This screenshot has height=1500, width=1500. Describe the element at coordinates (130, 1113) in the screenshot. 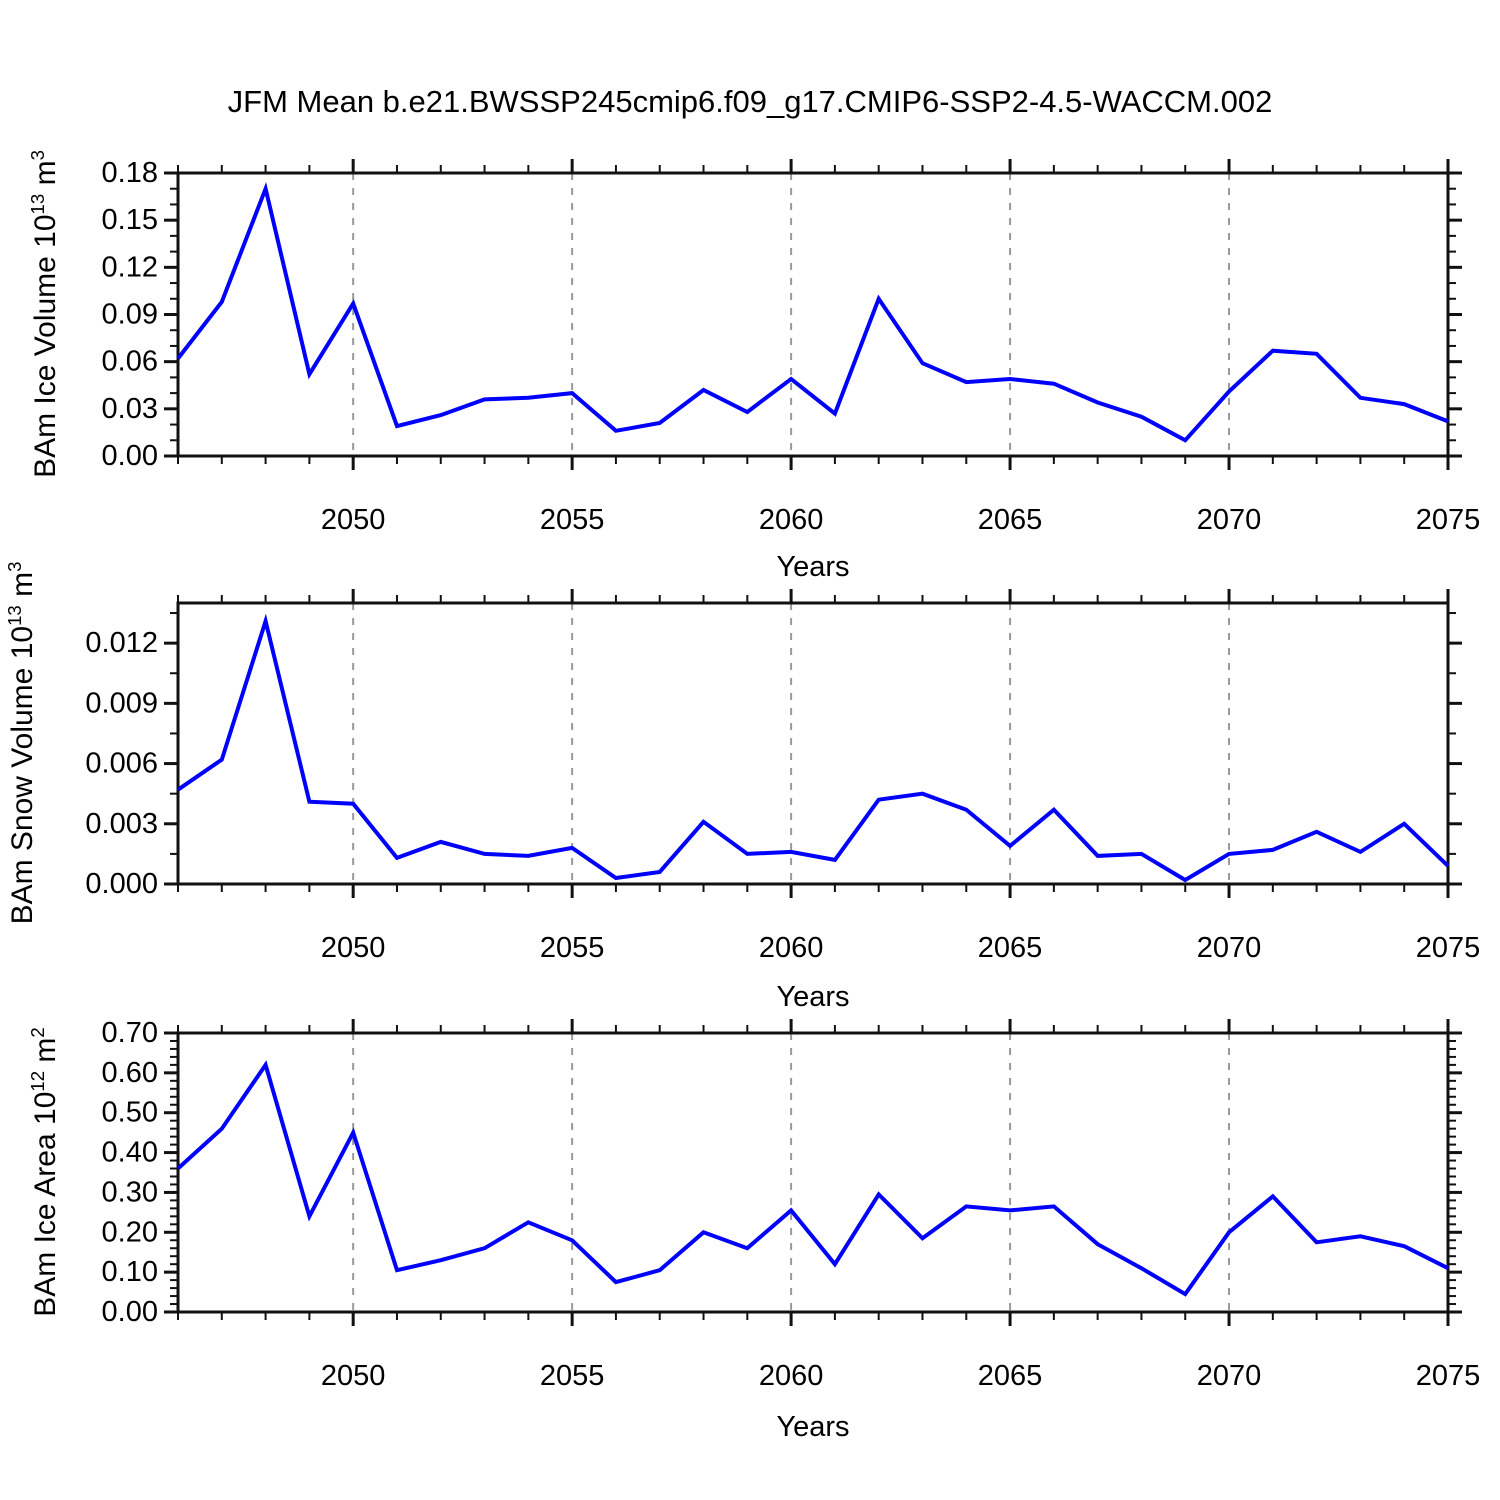

I see `y-tick-label: 0.50` at that location.